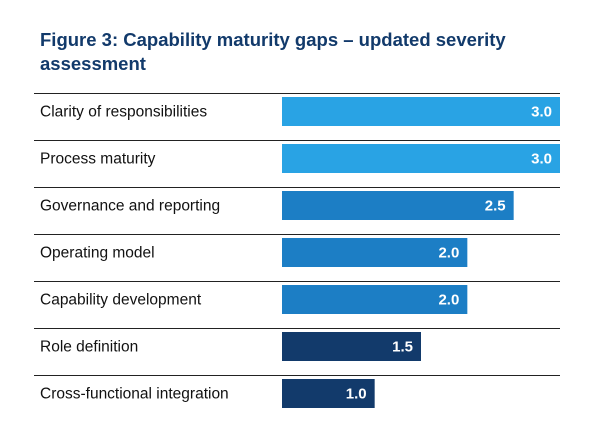 The width and height of the screenshot is (594, 441). Describe the element at coordinates (134, 394) in the screenshot. I see `category-label: Cross-functional integration` at that location.